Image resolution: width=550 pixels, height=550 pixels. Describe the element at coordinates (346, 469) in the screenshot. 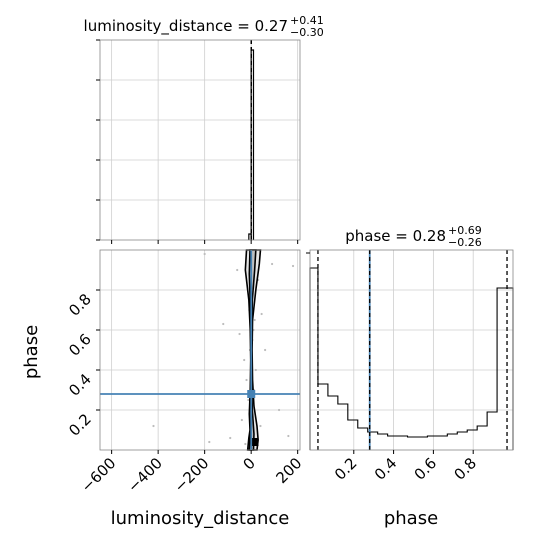

I see `ph-xtick-label-0: 0.2` at that location.